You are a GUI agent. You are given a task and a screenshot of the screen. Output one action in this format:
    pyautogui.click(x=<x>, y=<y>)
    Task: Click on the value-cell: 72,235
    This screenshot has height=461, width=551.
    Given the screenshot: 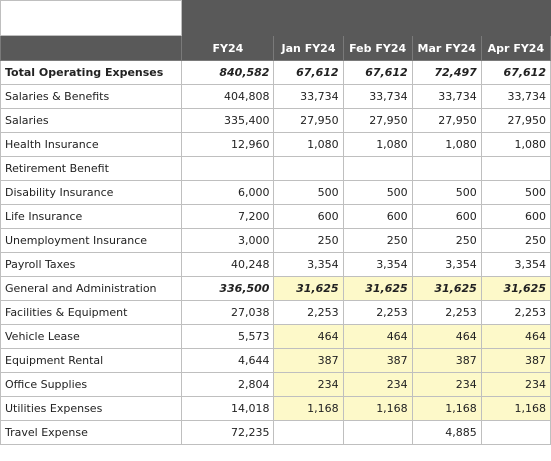 What is the action you would take?
    pyautogui.click(x=228, y=432)
    